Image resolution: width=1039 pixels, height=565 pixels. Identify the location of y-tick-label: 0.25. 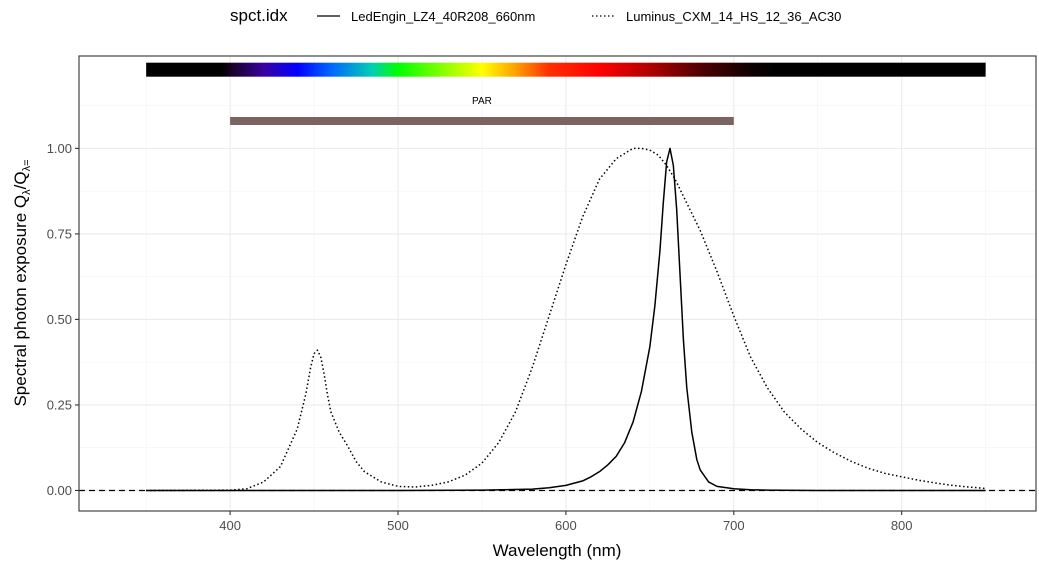
(59, 404).